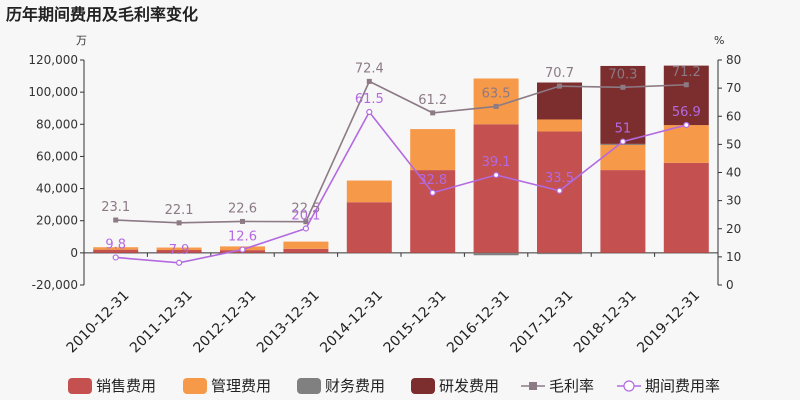  I want to click on data-label: 51, so click(623, 129).